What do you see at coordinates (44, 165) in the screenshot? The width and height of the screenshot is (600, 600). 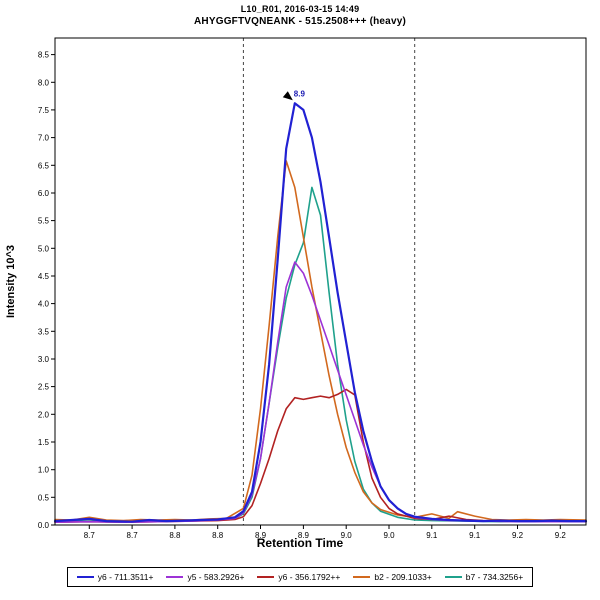 I see `svg-text: 6.5` at bounding box center [44, 165].